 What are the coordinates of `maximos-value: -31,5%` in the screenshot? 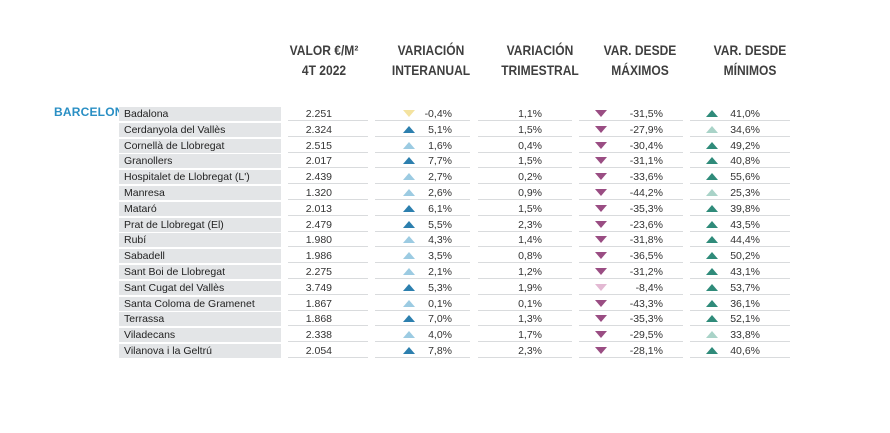 It's located at (646, 114).